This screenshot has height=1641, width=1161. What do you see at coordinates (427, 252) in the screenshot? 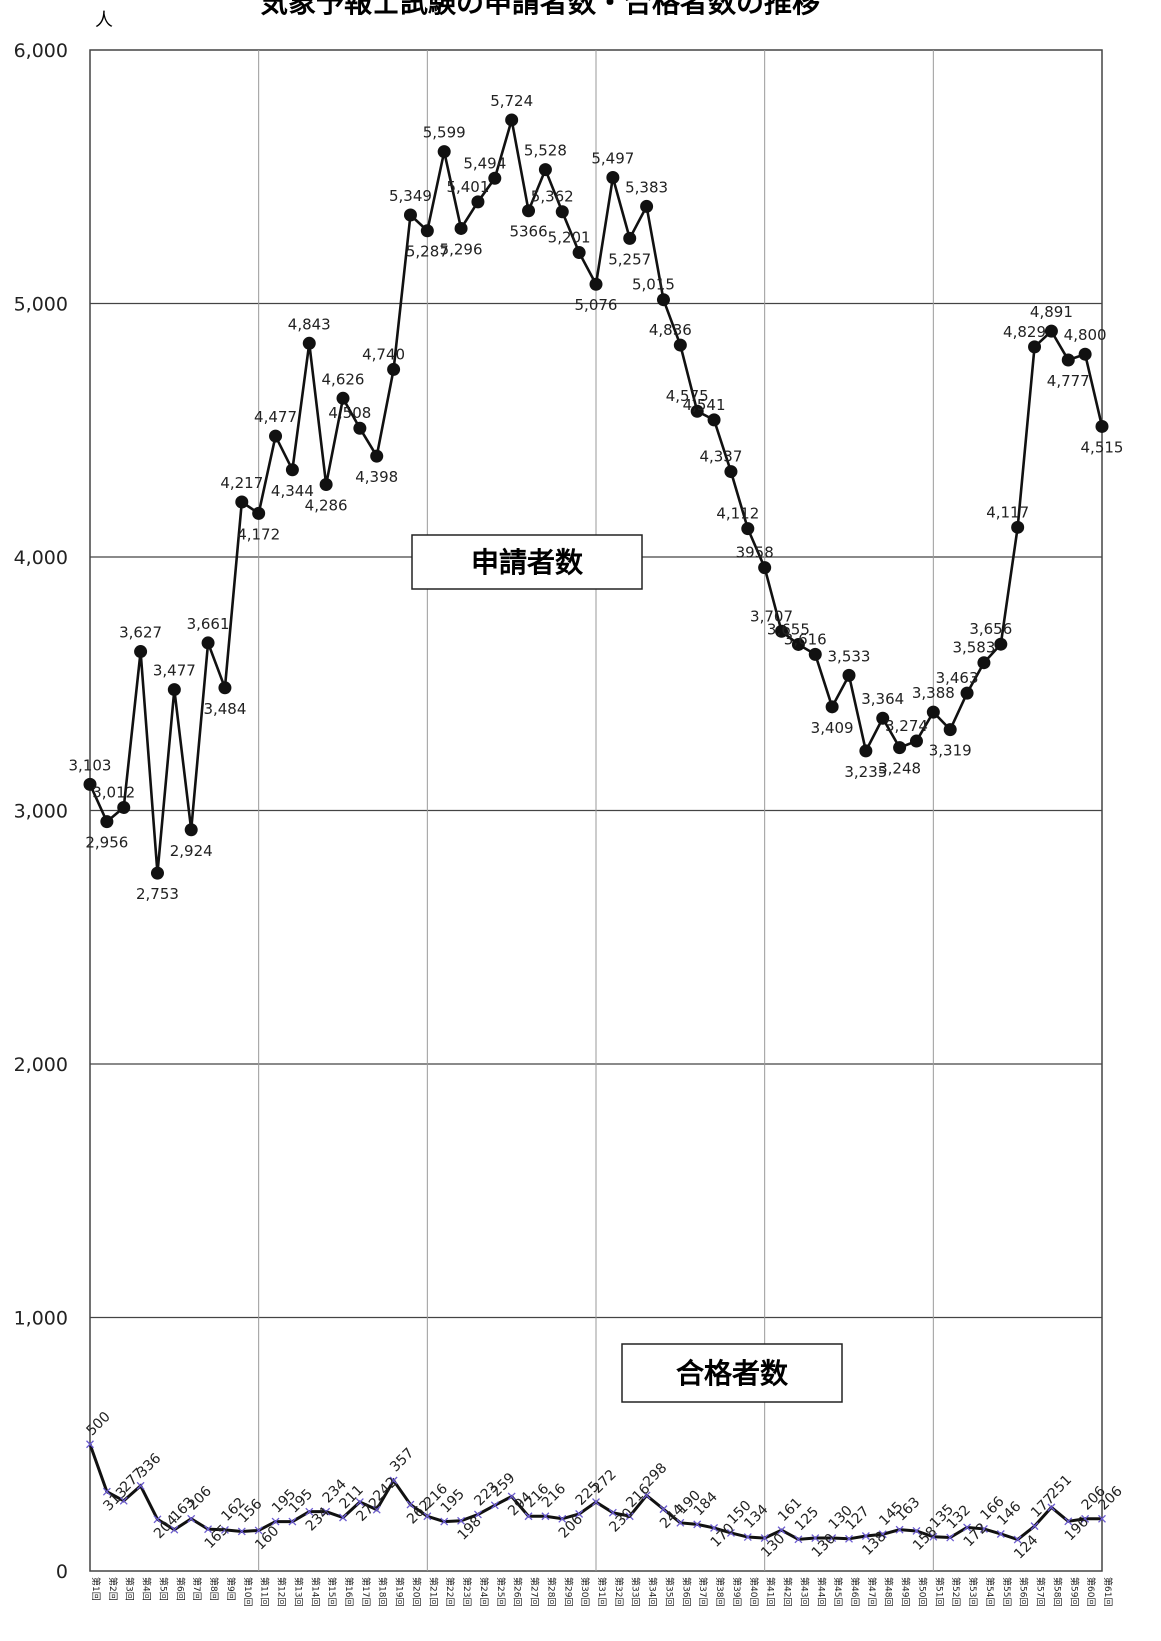
I see `applicants-data-label: 5,287` at bounding box center [427, 252].